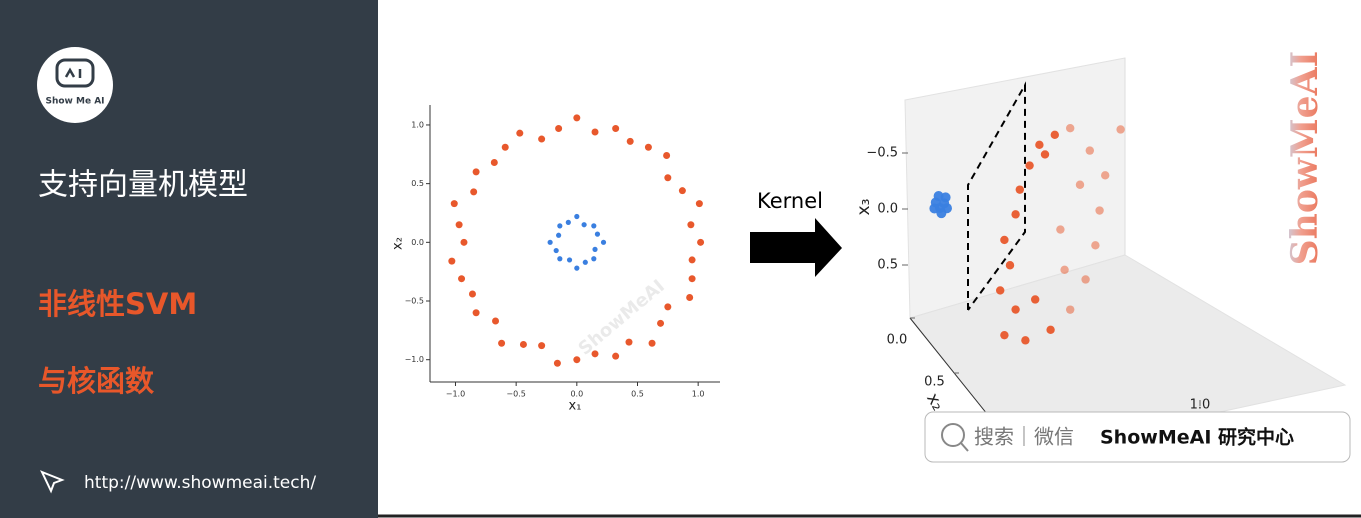 This screenshot has width=1361, height=518. Describe the element at coordinates (887, 265) in the screenshot. I see `z-tick-label: 0.5` at that location.